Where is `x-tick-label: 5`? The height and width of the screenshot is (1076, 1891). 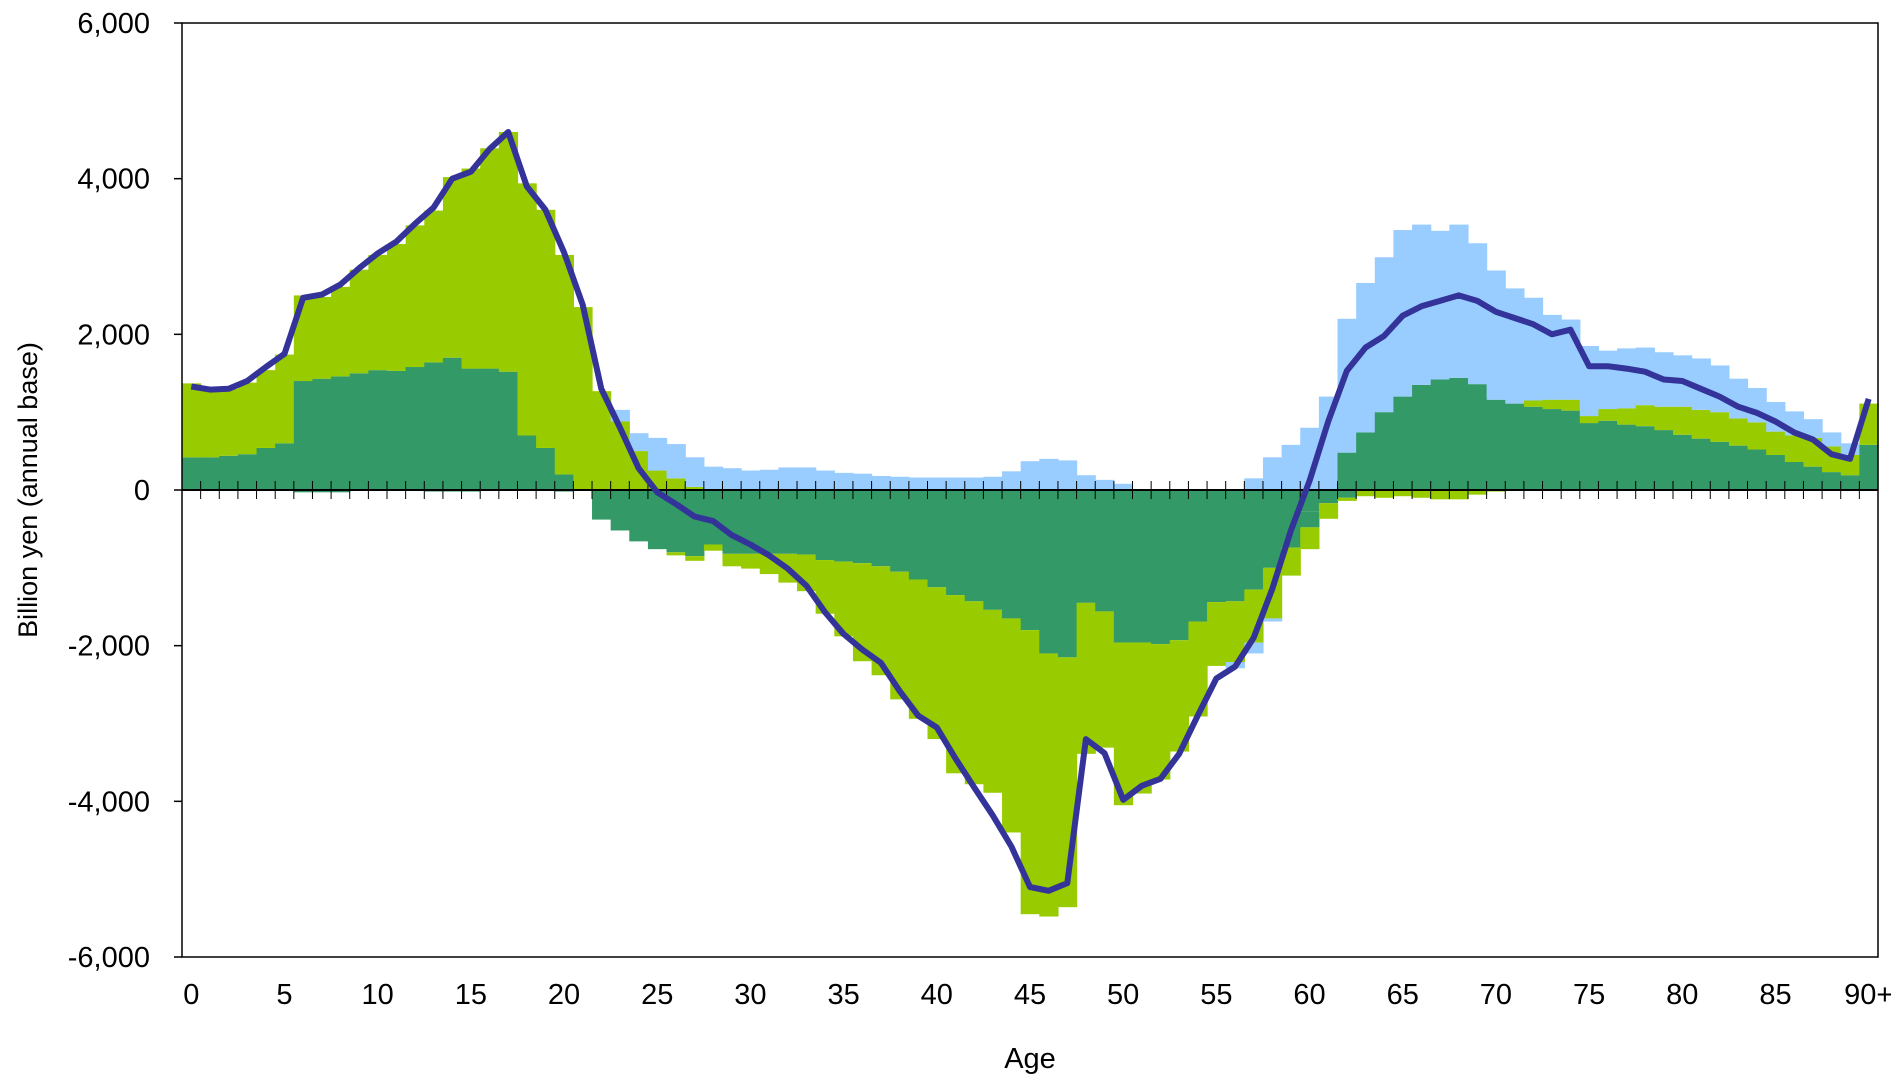 x-tick-label: 5 is located at coordinates (284, 995).